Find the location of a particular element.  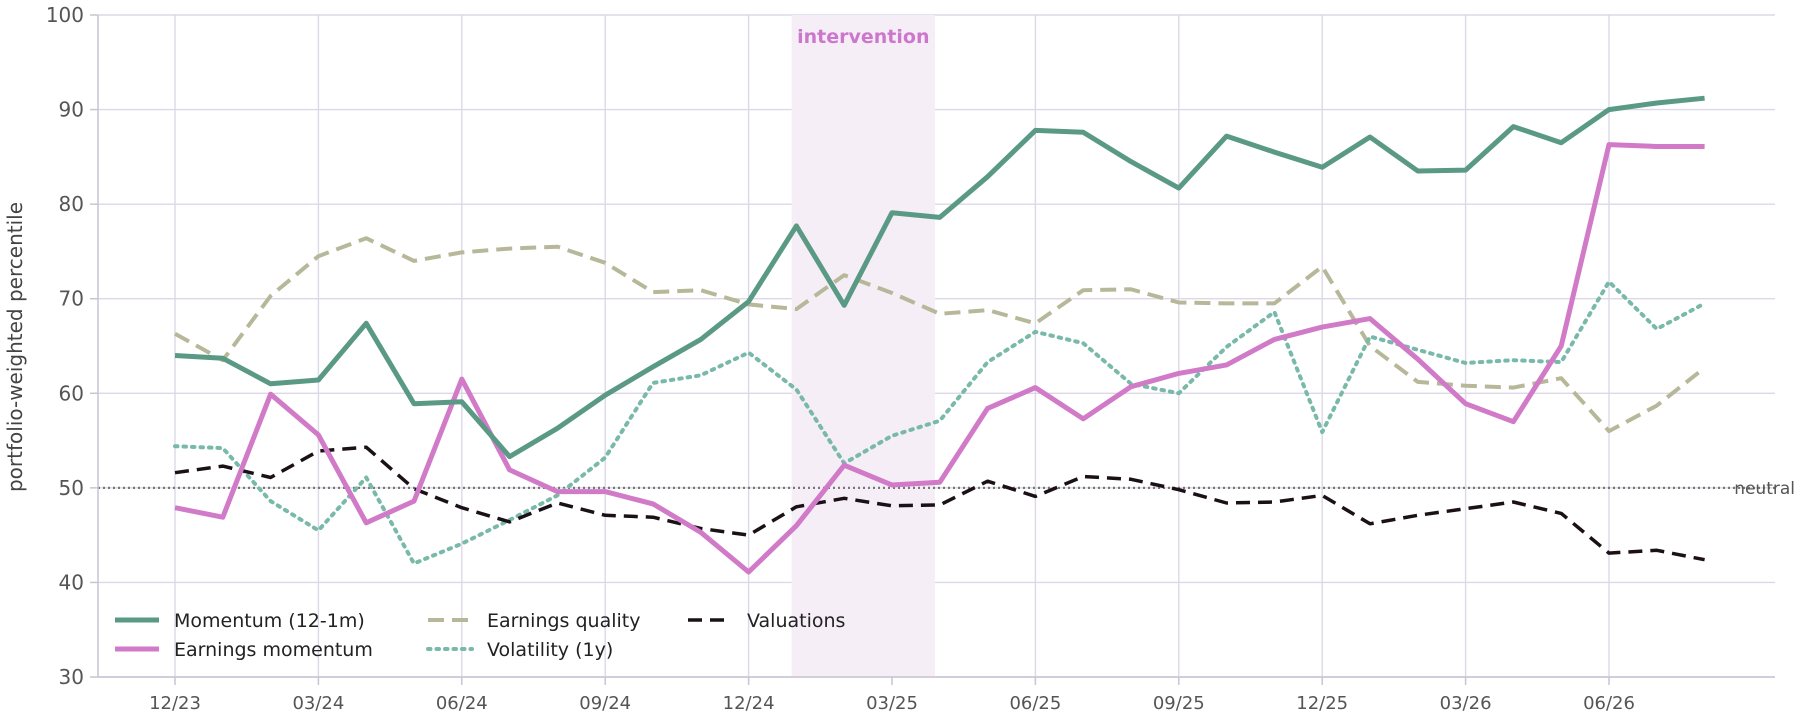

legend-item: Earnings quality is located at coordinates (534, 621).